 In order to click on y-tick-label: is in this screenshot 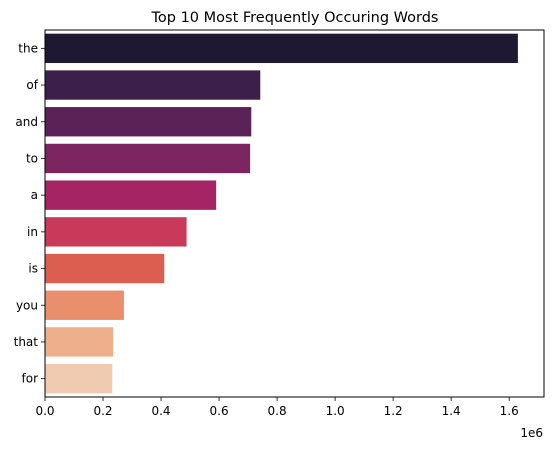, I will do `click(33, 269)`.